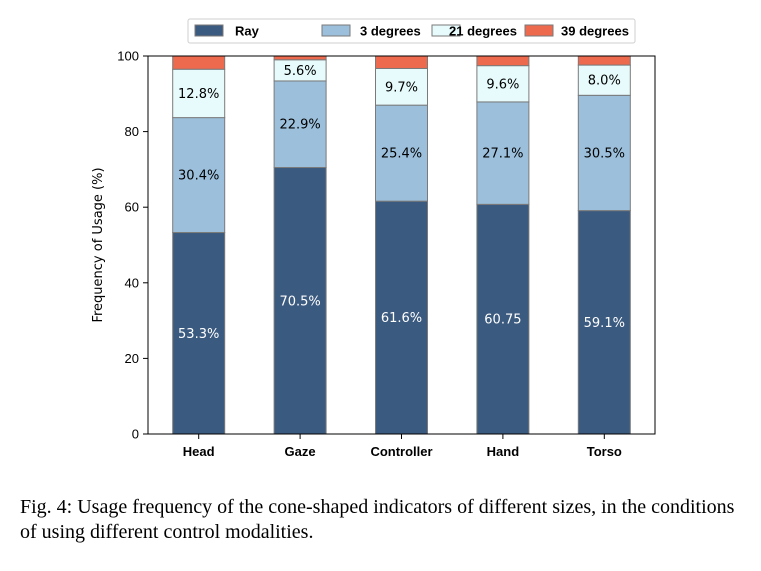 The width and height of the screenshot is (761, 571). Describe the element at coordinates (300, 71) in the screenshot. I see `data-label: 5.6%` at that location.